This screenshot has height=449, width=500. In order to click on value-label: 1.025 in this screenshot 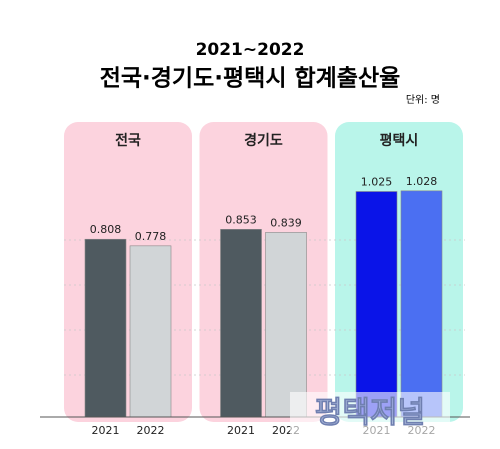, I will do `click(377, 182)`.